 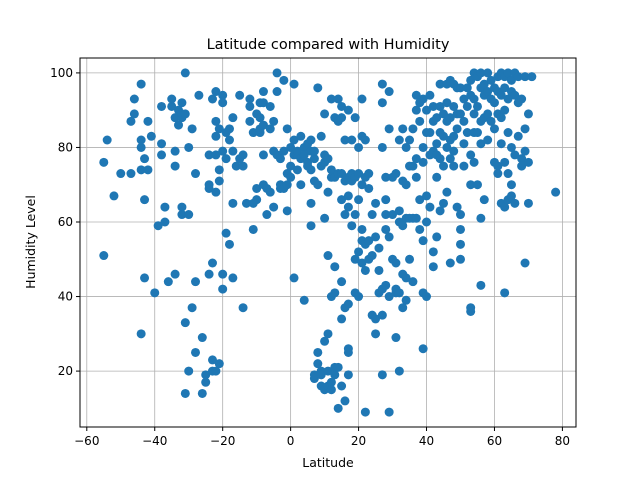 I want to click on chart-title: Latitude compared with Humidity, so click(x=328, y=45).